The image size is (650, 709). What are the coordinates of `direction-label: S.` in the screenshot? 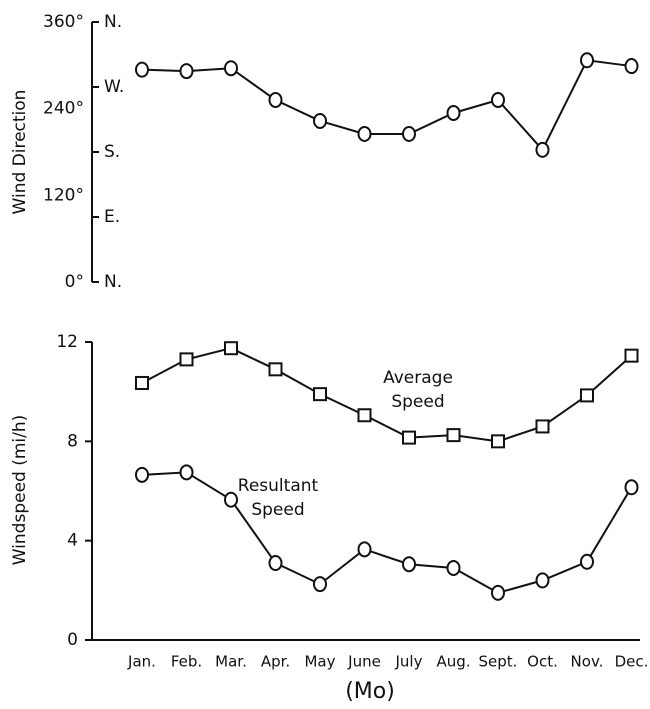 It's located at (112, 152).